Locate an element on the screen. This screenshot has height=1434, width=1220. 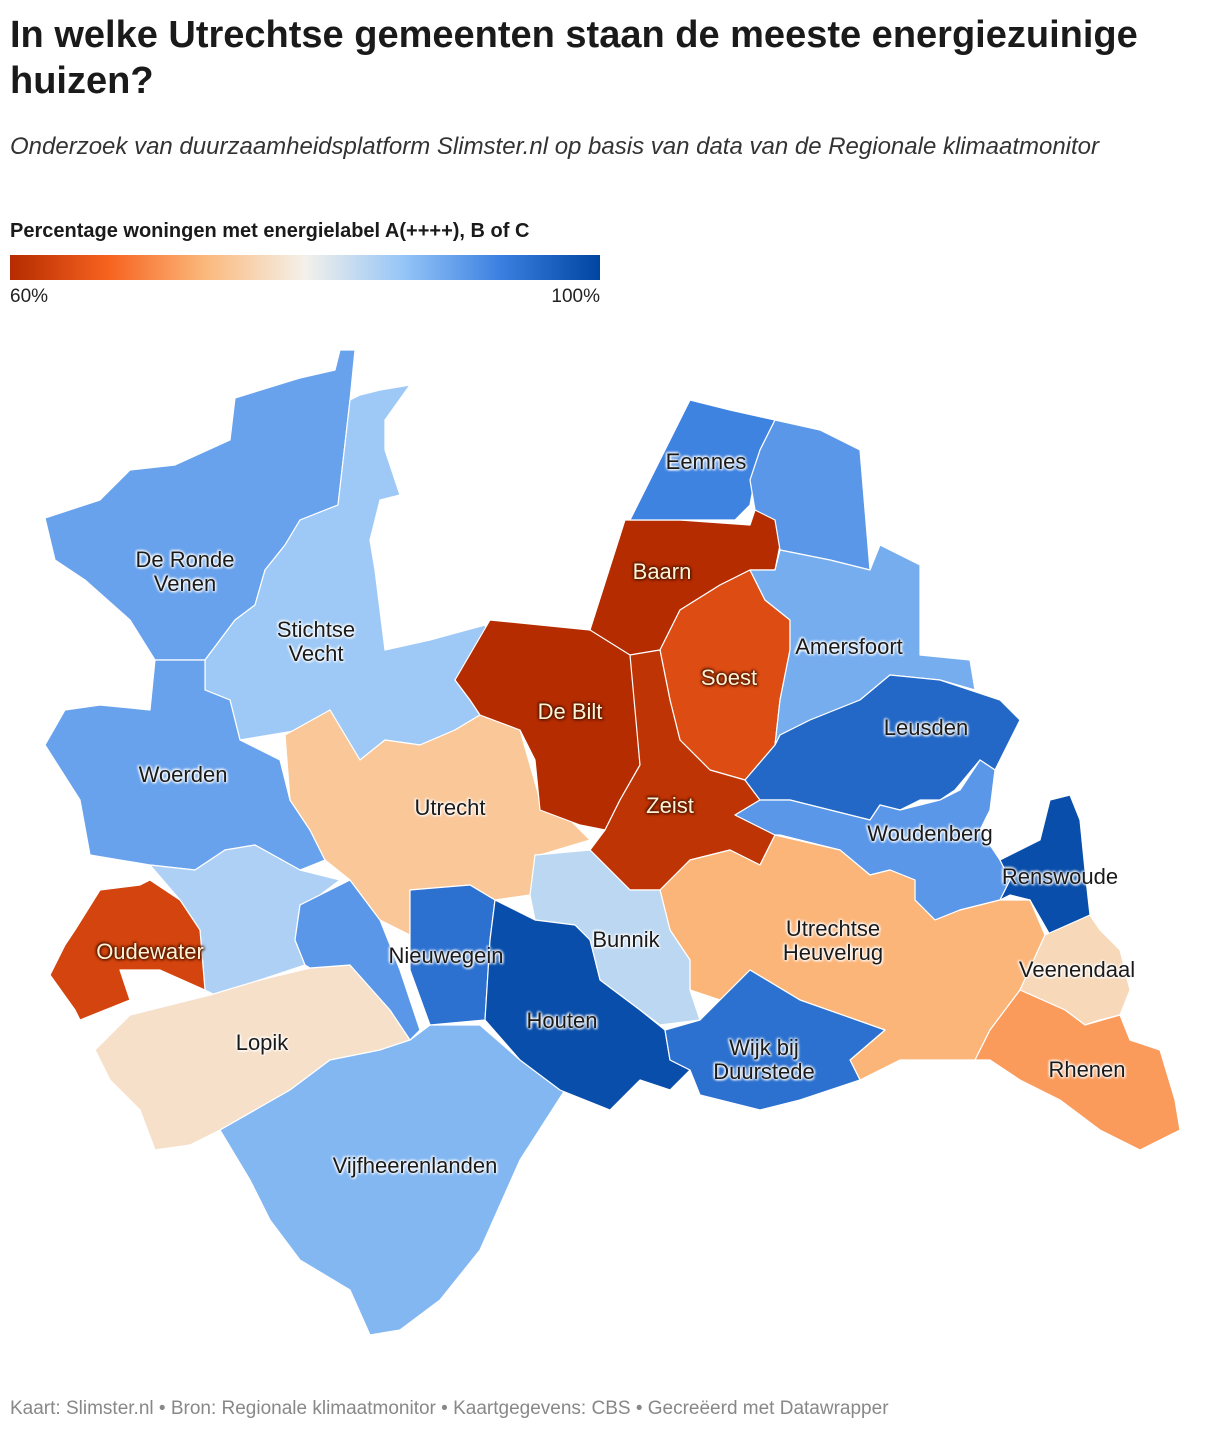
municipality-label: Woerden is located at coordinates (183, 774).